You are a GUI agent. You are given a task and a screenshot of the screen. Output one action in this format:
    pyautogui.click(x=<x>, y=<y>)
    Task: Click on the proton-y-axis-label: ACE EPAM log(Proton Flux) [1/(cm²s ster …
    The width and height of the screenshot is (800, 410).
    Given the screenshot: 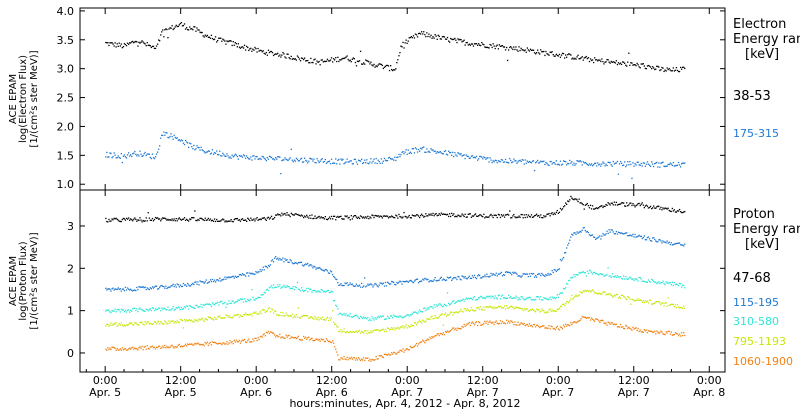 What is the action you would take?
    pyautogui.click(x=24, y=280)
    